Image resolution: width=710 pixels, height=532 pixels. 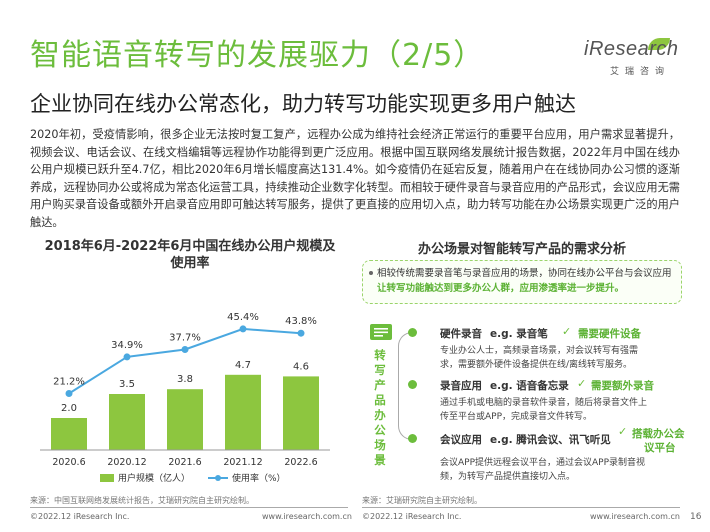 What do you see at coordinates (154, 478) in the screenshot?
I see `legend-label-bar: 用户规模（亿人）` at bounding box center [154, 478].